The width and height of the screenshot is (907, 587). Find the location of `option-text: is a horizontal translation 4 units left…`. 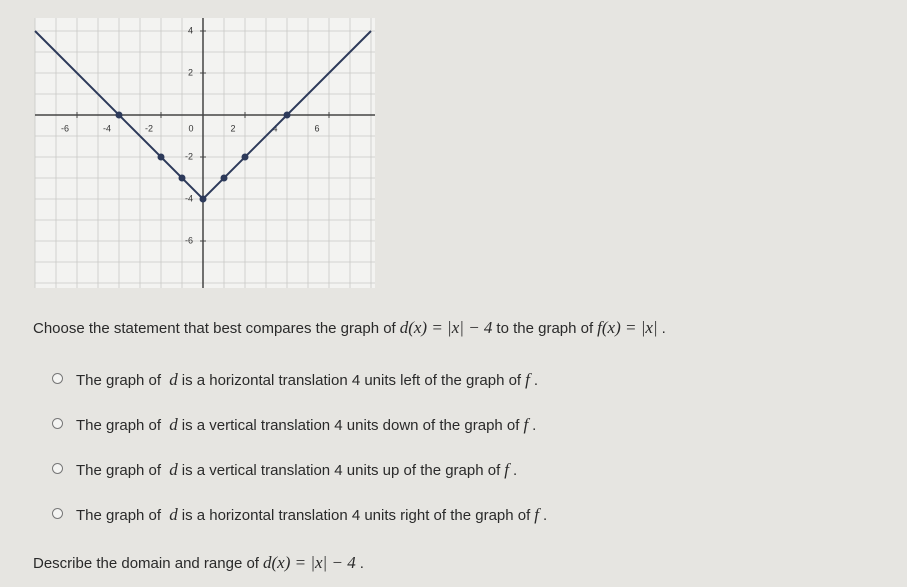

option-text: is a horizontal translation 4 units left… is located at coordinates (351, 380).